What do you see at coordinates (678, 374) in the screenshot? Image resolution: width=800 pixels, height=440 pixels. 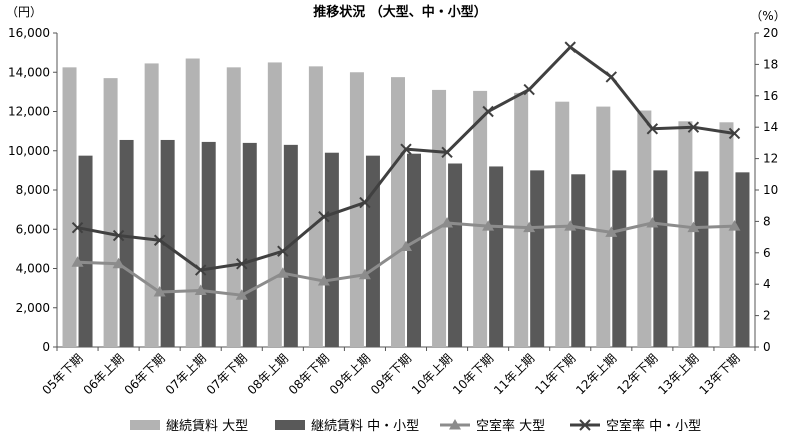 I see `x-category-label: 13年上期` at bounding box center [678, 374].